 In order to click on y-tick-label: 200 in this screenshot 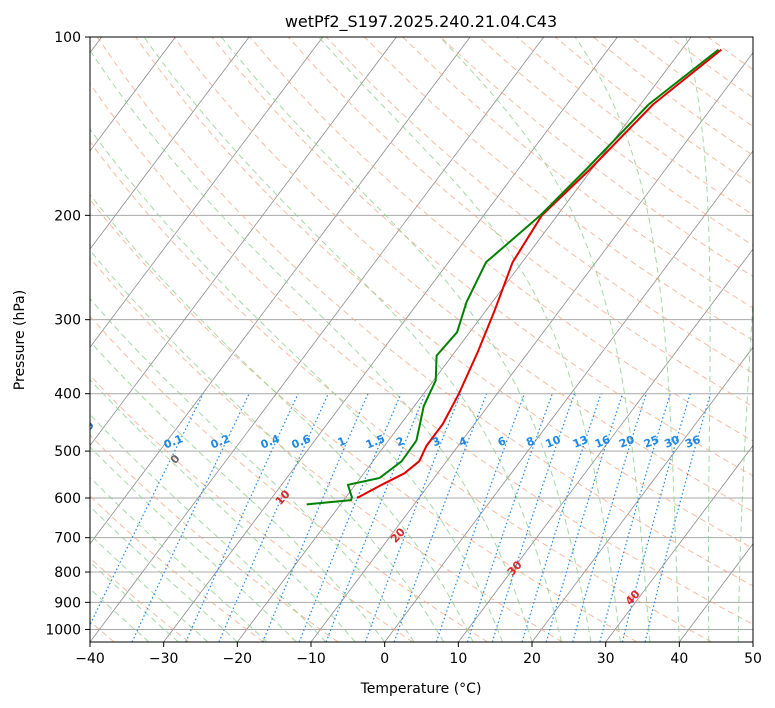, I will do `click(67, 216)`.